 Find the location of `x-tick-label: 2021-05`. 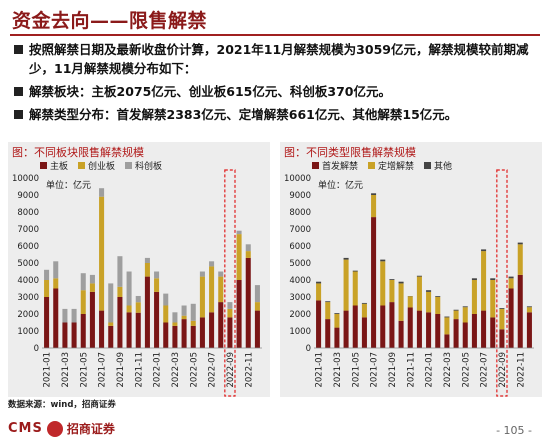

x-tick-label: 2021-05 is located at coordinates (356, 370).